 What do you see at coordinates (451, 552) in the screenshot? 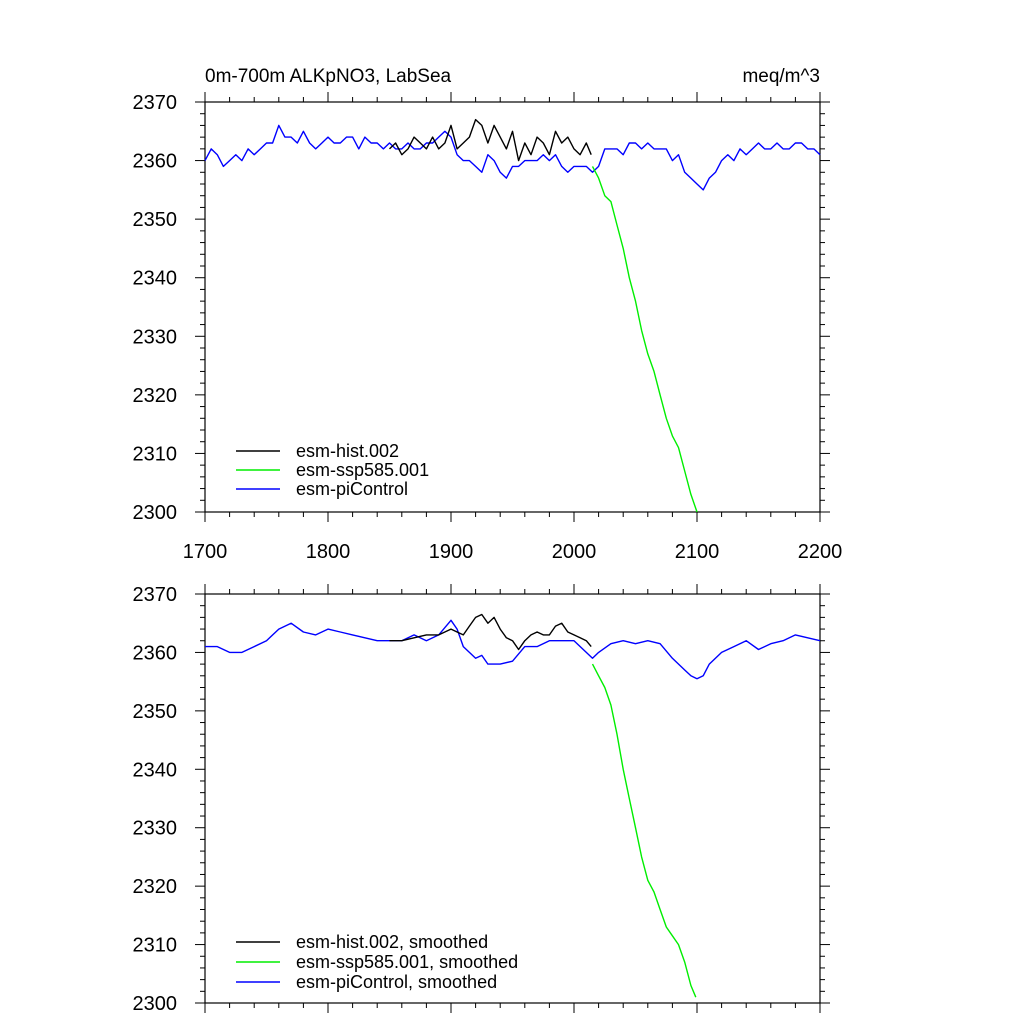
I see `x-tick-label: 1900` at bounding box center [451, 552].